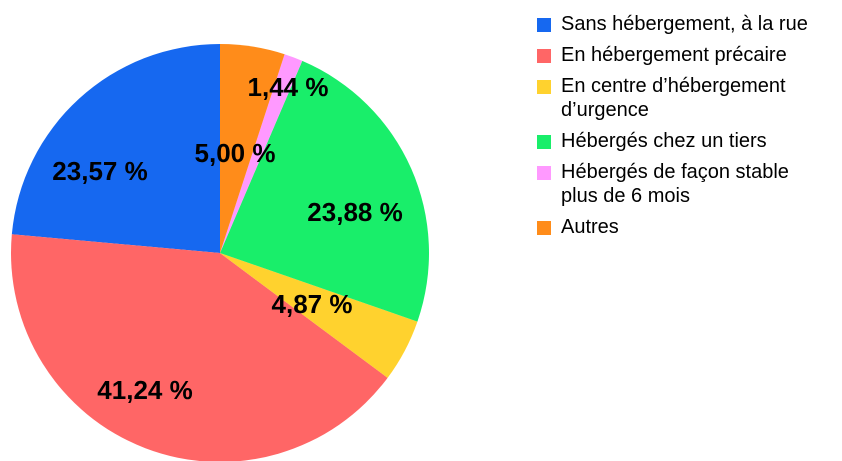 The height and width of the screenshot is (461, 842). I want to click on legend-label: Hébergés de façon stable plus de 6 mois, so click(675, 184).